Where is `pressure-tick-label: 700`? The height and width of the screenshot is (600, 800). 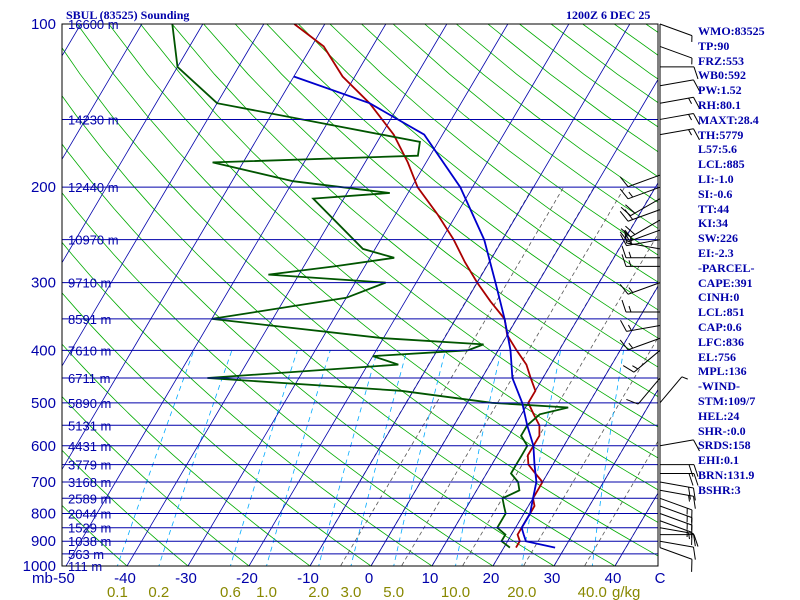 pressure-tick-label: 700 is located at coordinates (43, 482).